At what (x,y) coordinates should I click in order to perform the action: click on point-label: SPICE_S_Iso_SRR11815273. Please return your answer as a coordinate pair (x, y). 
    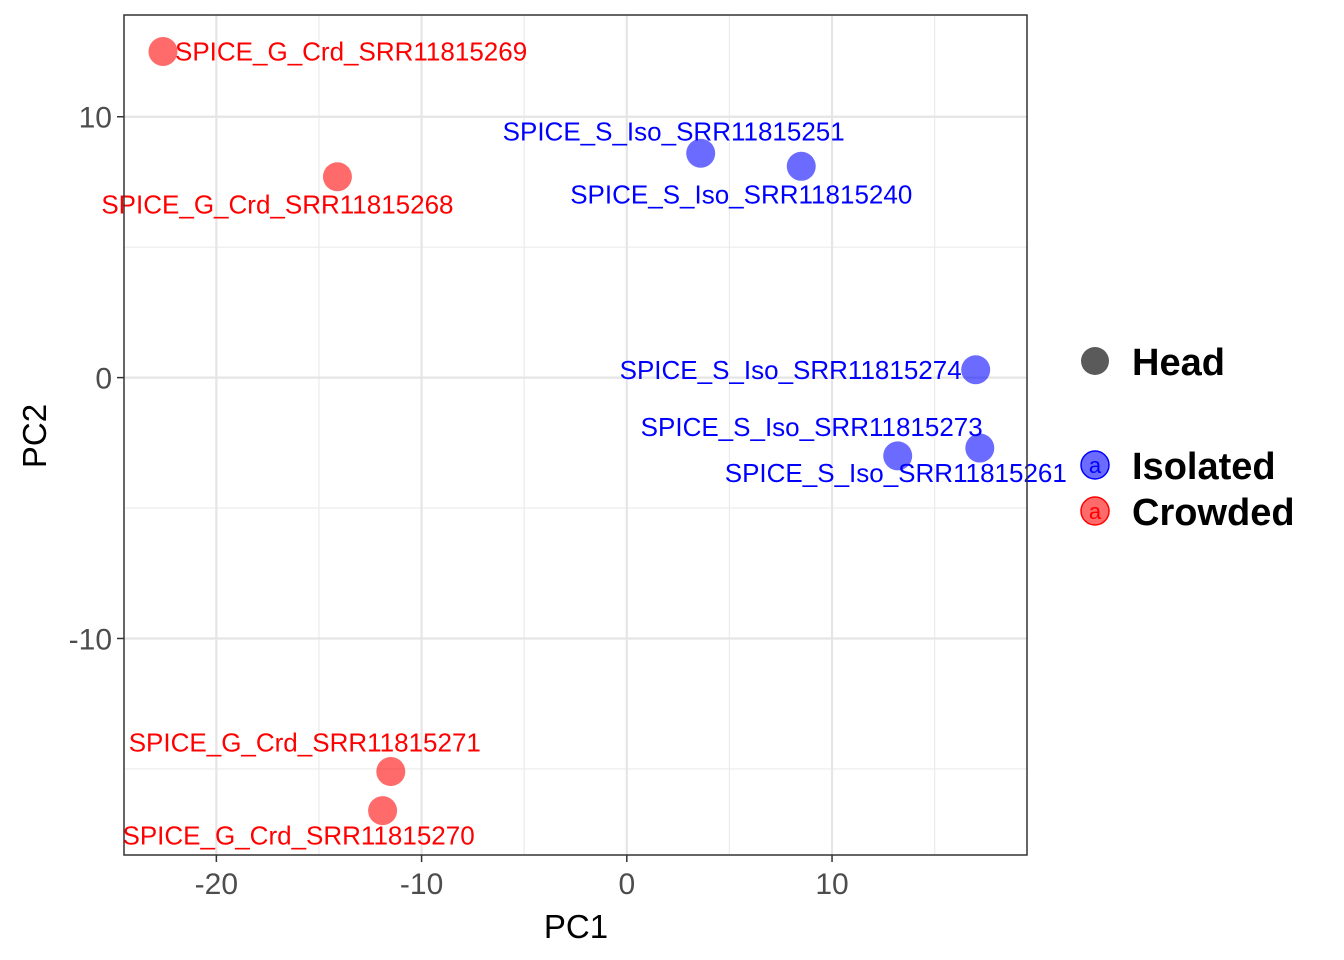
    Looking at the image, I should click on (812, 427).